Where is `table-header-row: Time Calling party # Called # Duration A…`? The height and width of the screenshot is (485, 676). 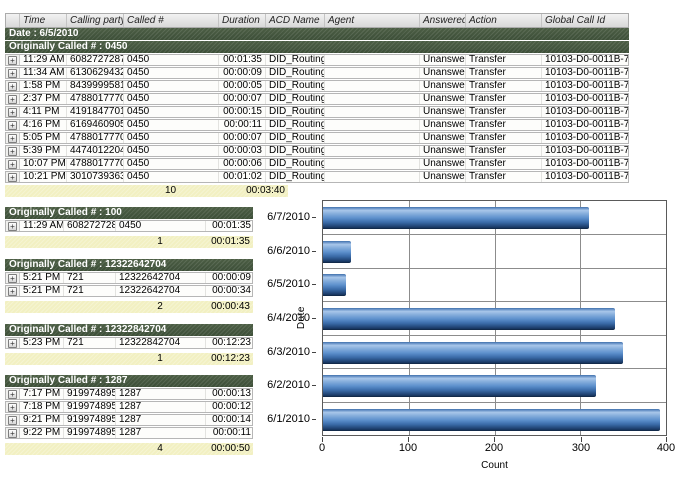
table-header-row: Time Calling party # Called # Duration A… is located at coordinates (317, 20).